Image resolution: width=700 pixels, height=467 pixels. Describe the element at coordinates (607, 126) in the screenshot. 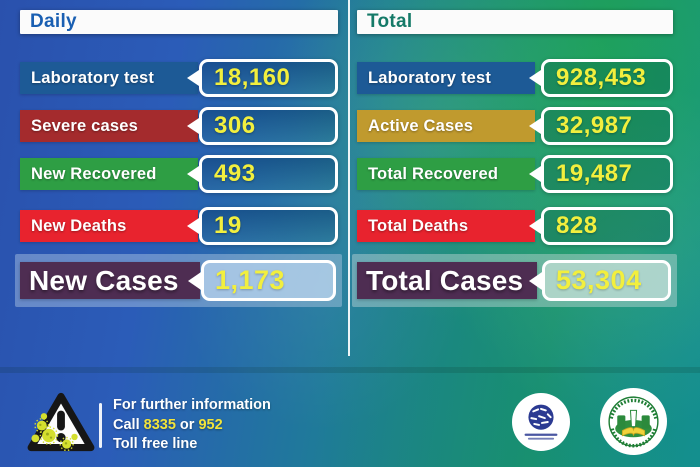

I see `stat-value-box: 32,987` at that location.